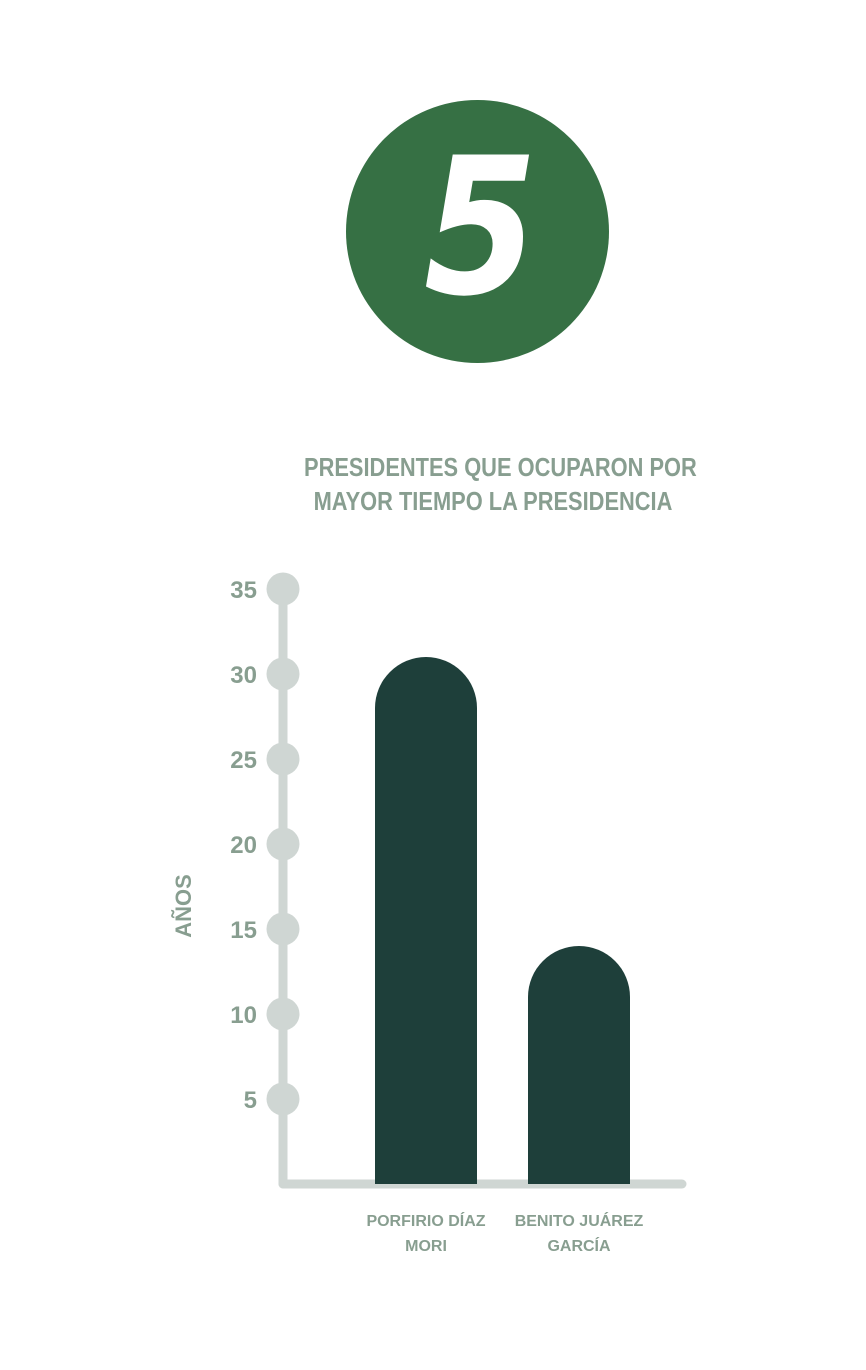 Image resolution: width=866 pixels, height=1370 pixels. I want to click on y-tick-label-15: 15, so click(243, 930).